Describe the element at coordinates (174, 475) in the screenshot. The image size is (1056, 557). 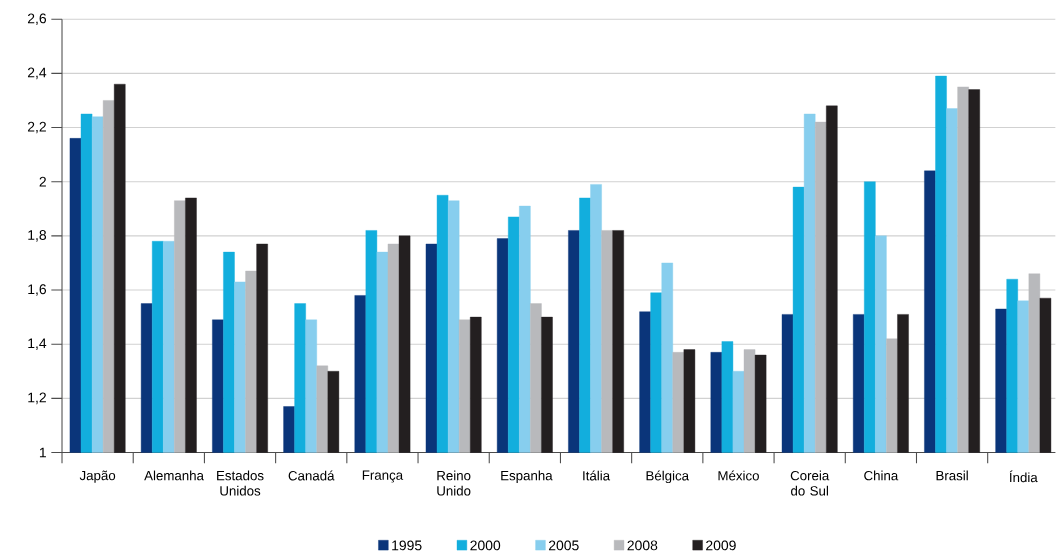
I see `x-tick-label: Alemanha` at that location.